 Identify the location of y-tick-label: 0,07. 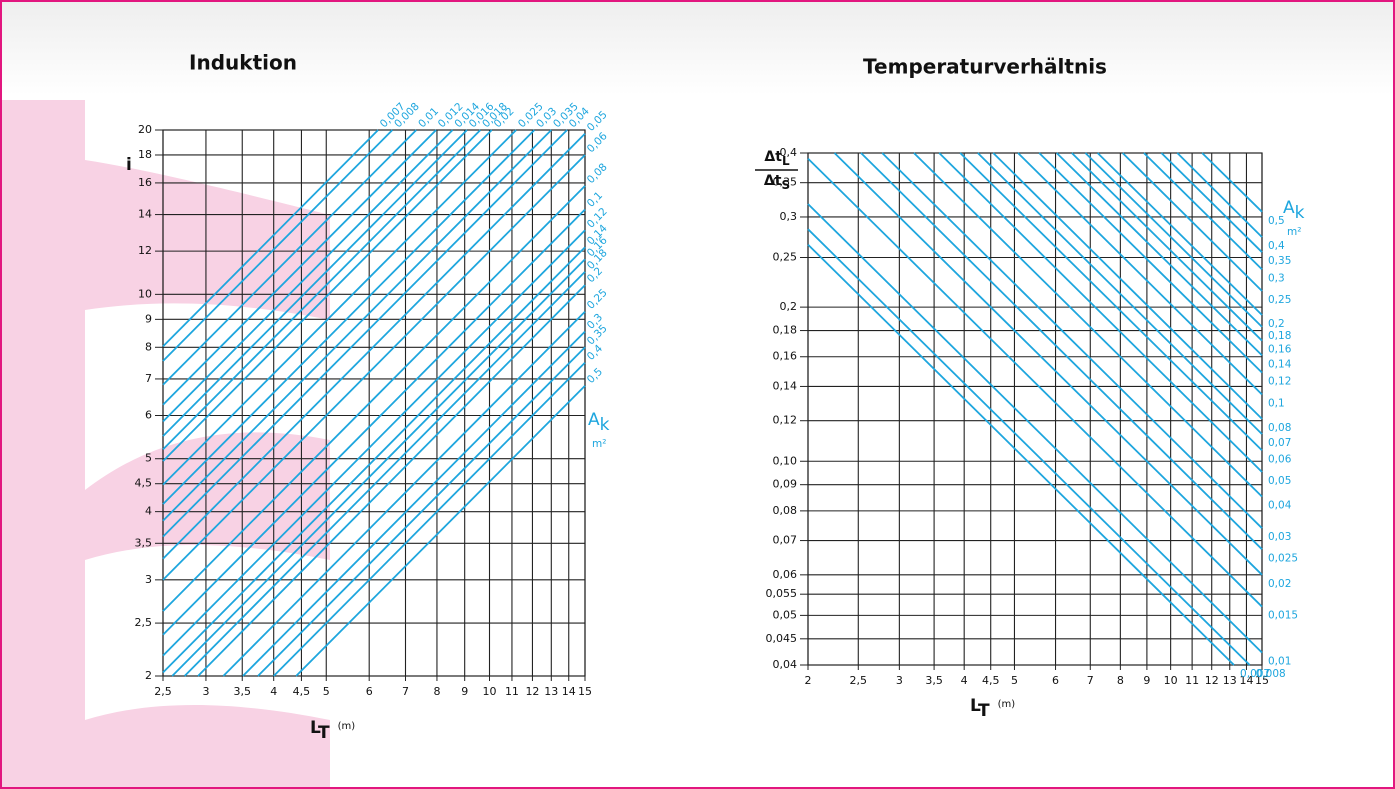
(785, 540).